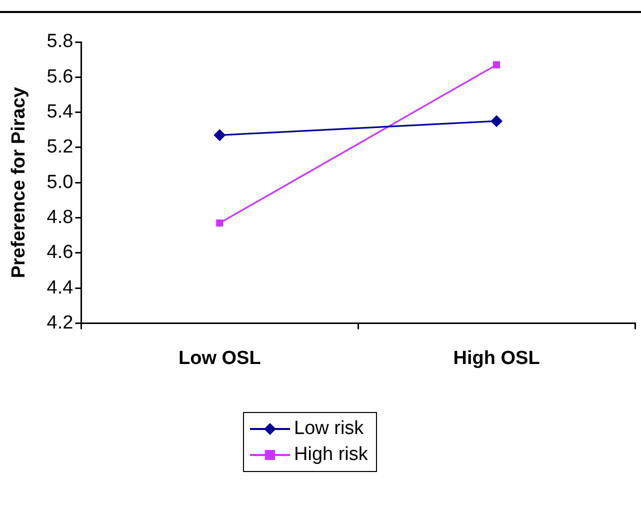 This screenshot has width=641, height=513. I want to click on y-tick-label: 5.2, so click(60, 147).